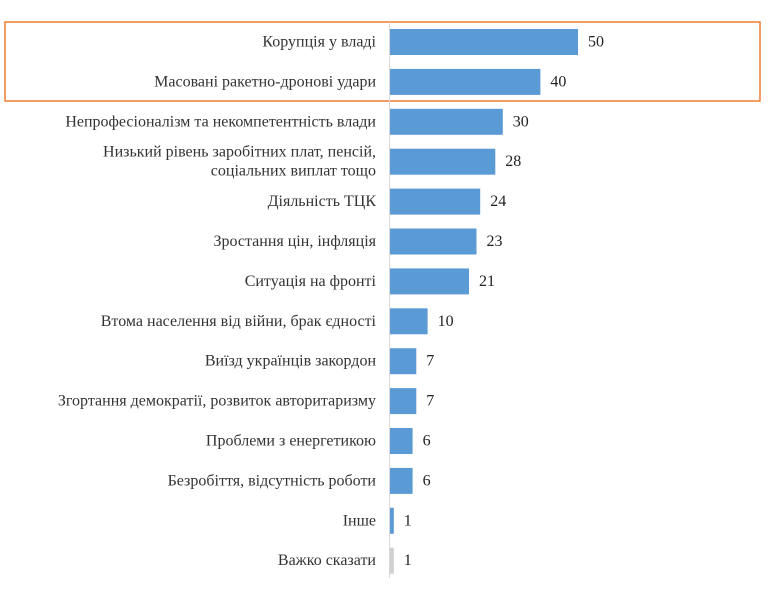 The width and height of the screenshot is (780, 589). Describe the element at coordinates (291, 441) in the screenshot. I see `category-label-10: Проблеми з енергетикою` at that location.